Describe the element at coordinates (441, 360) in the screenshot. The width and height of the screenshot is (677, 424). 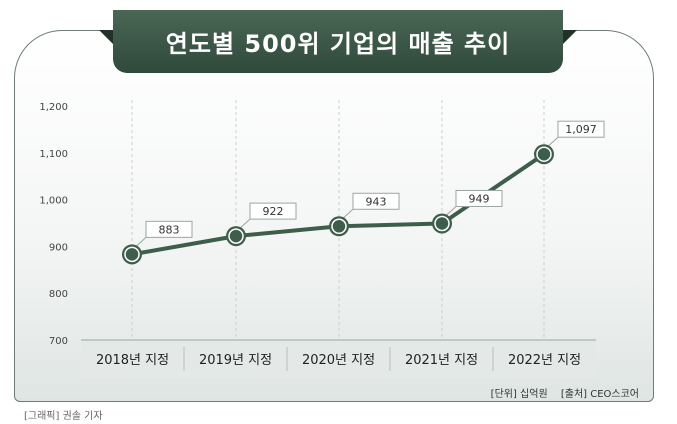
I see `x-tick-label: 2021년 지정` at that location.